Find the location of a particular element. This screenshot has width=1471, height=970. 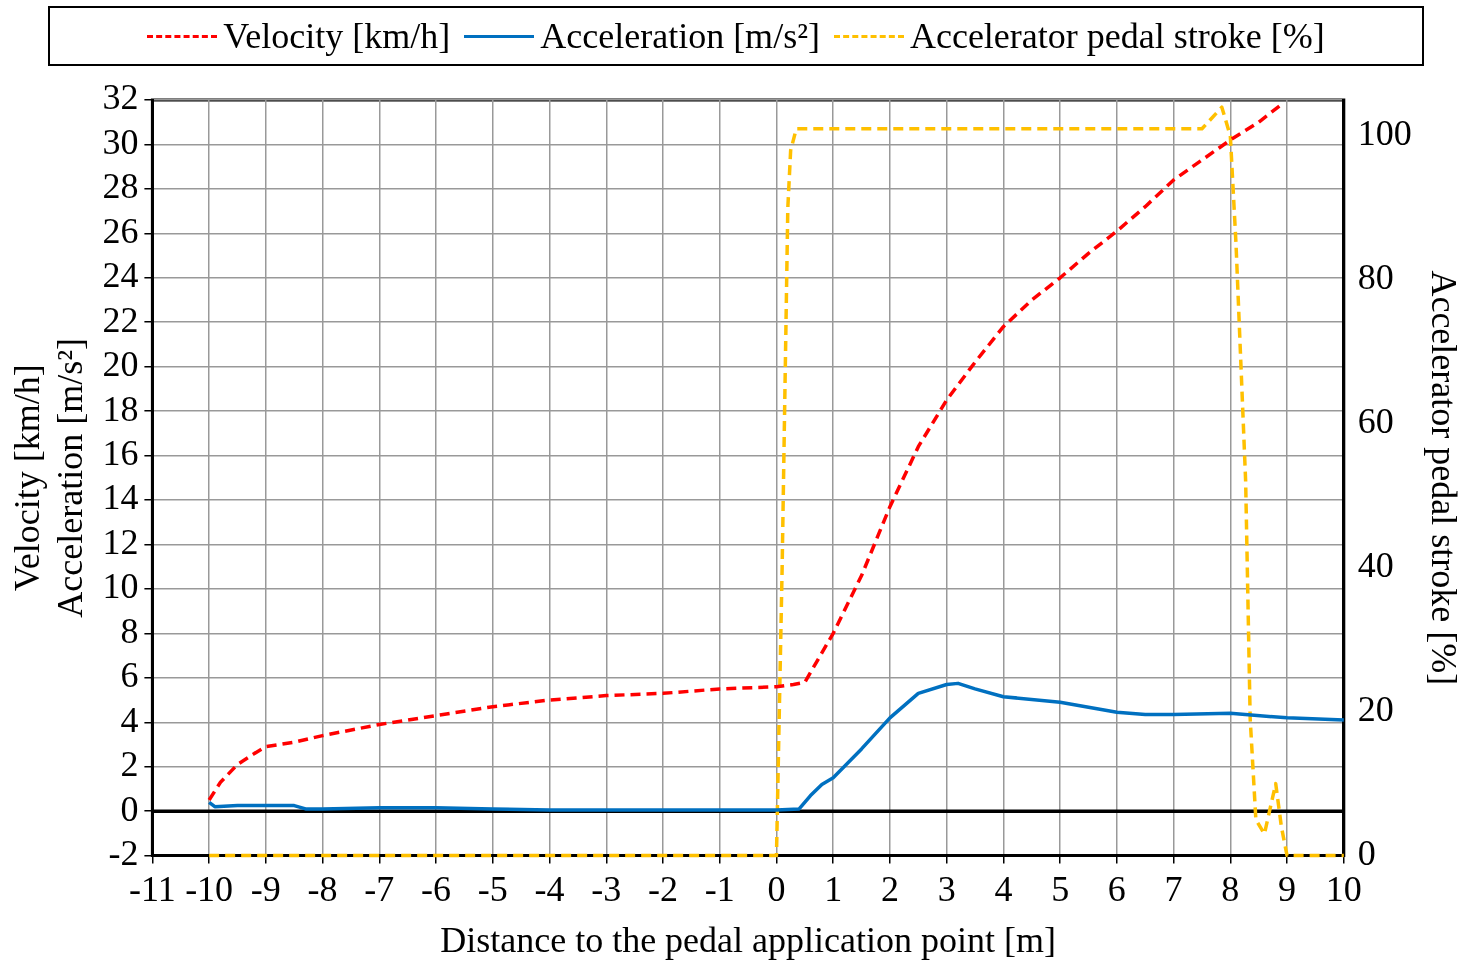

y2-tick-label: 20 is located at coordinates (1375, 709).